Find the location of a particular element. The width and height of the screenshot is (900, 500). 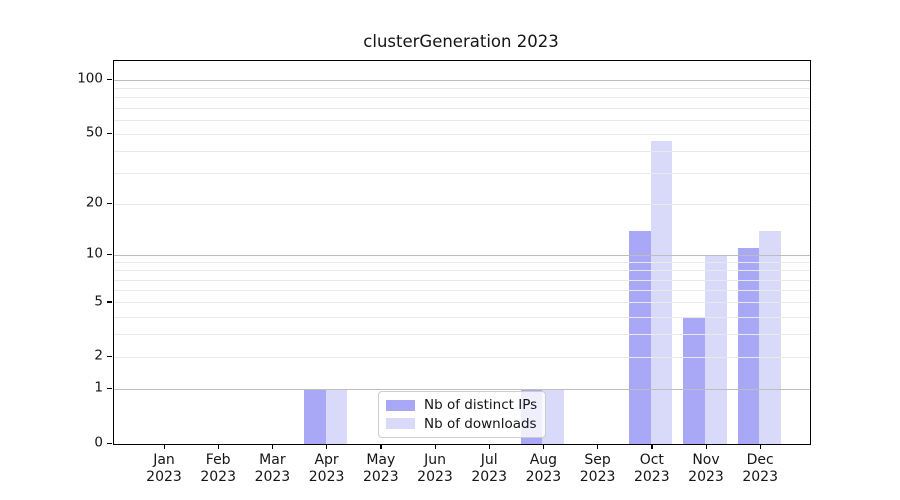

x-tick-label-apr-2023: Apr 2023 is located at coordinates (327, 468).